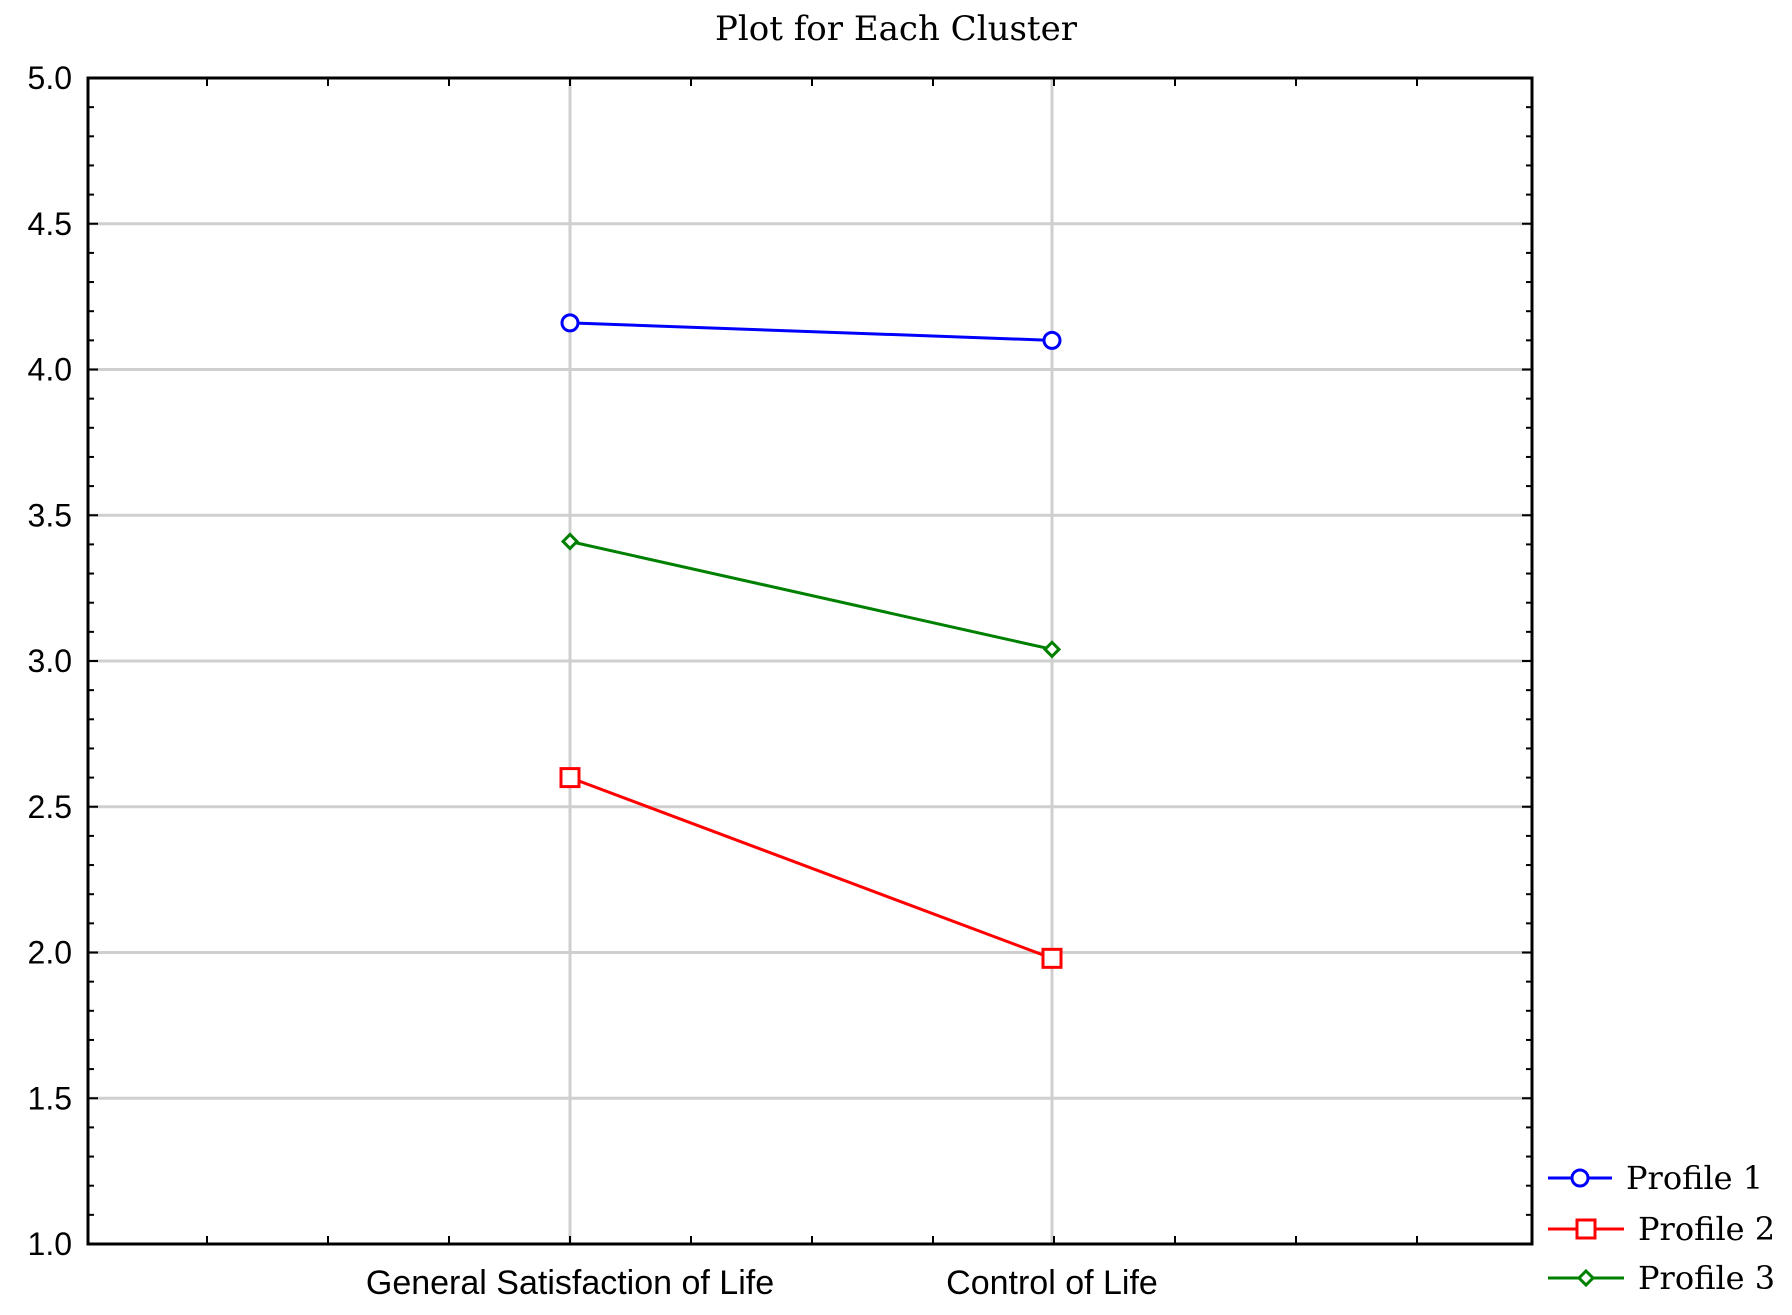 Image resolution: width=1792 pixels, height=1315 pixels. What do you see at coordinates (570, 1283) in the screenshot?
I see `x-tick-label-0: General Satisfaction of Life` at bounding box center [570, 1283].